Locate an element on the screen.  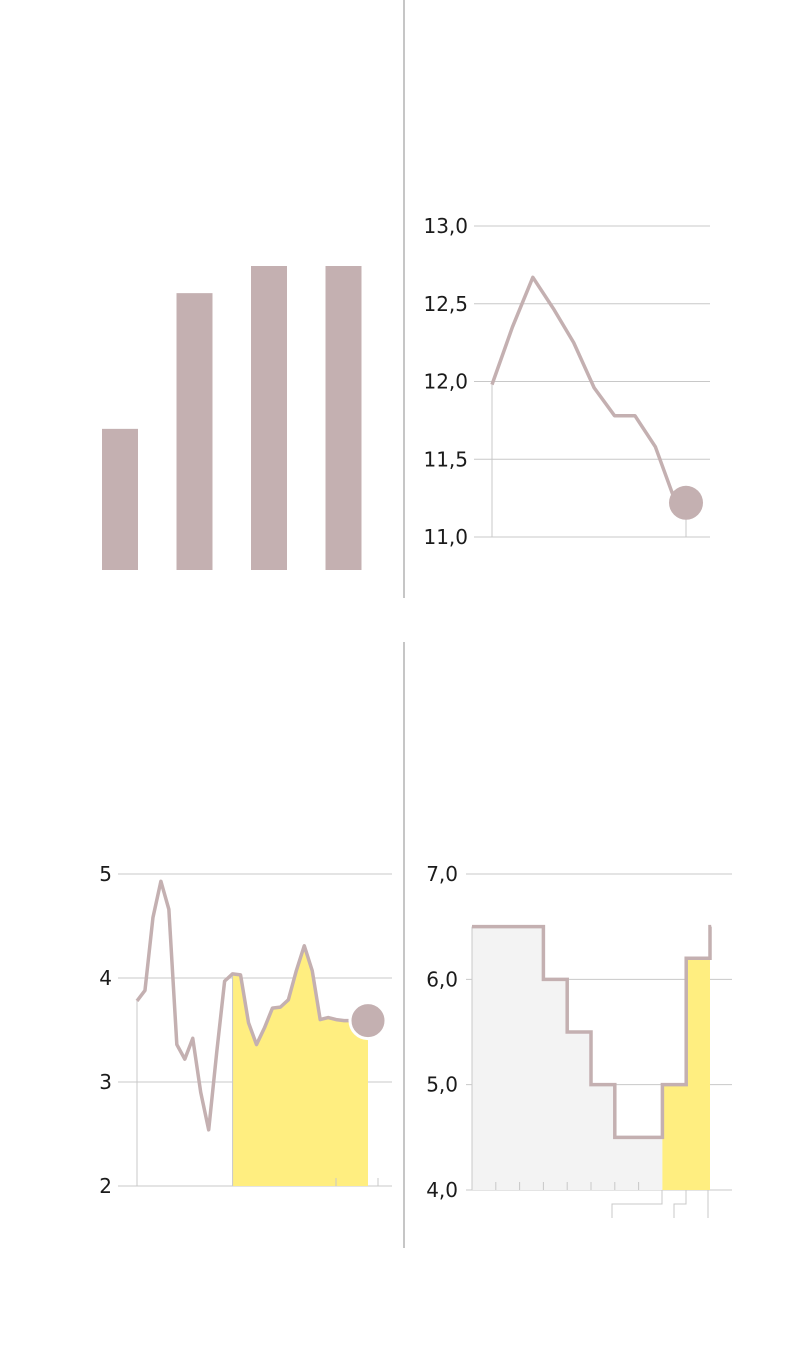
y-tick-label: 12,0 is located at coordinates (445, 382).